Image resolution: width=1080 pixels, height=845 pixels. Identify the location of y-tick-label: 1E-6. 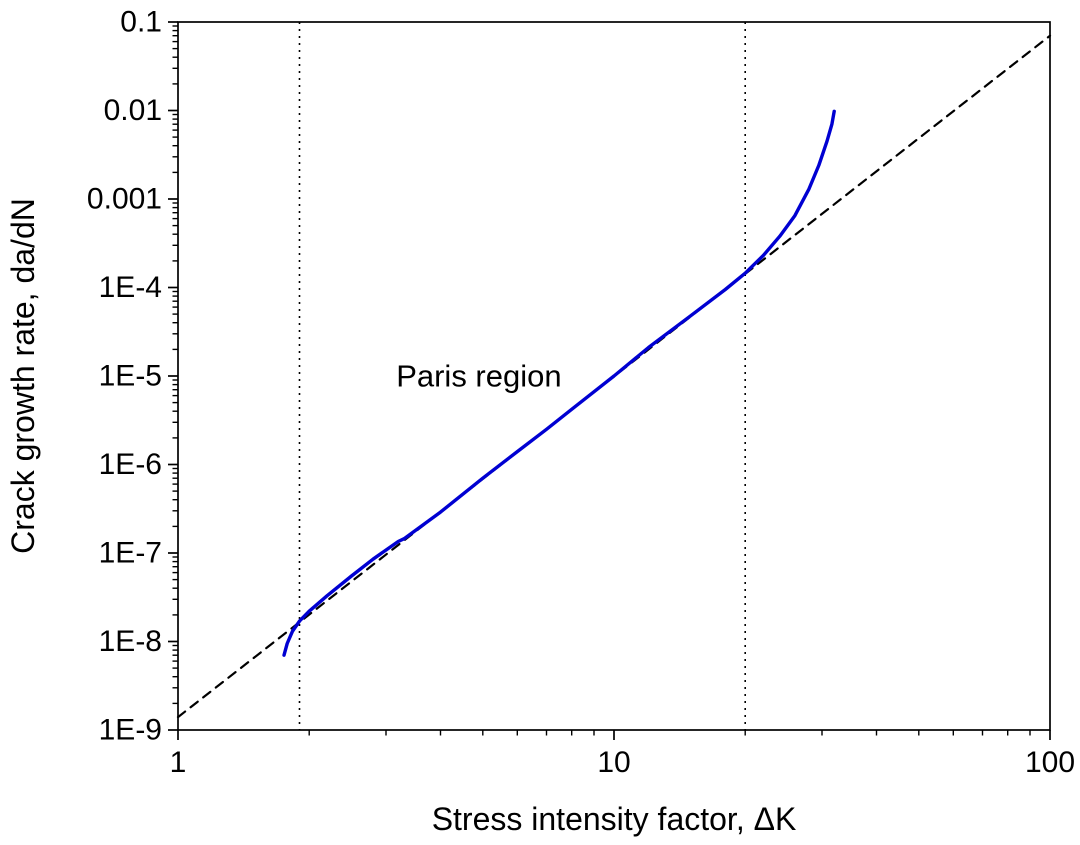
(130, 464).